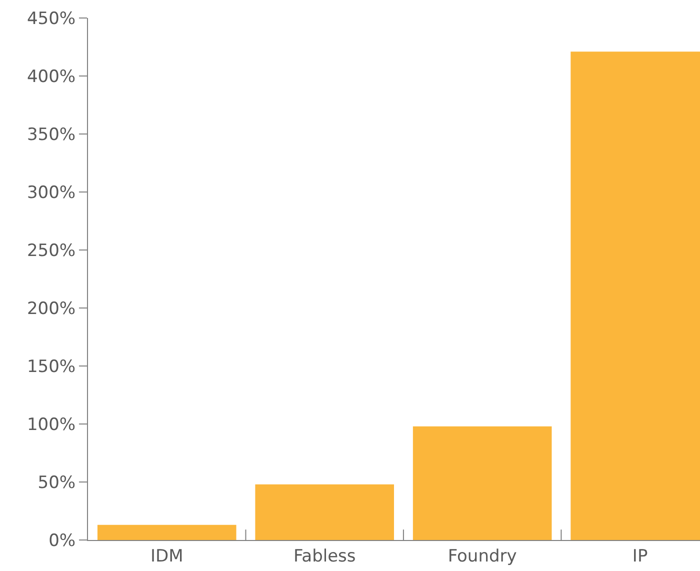  What do you see at coordinates (51, 308) in the screenshot?
I see `y-tick-label: 200%` at bounding box center [51, 308].